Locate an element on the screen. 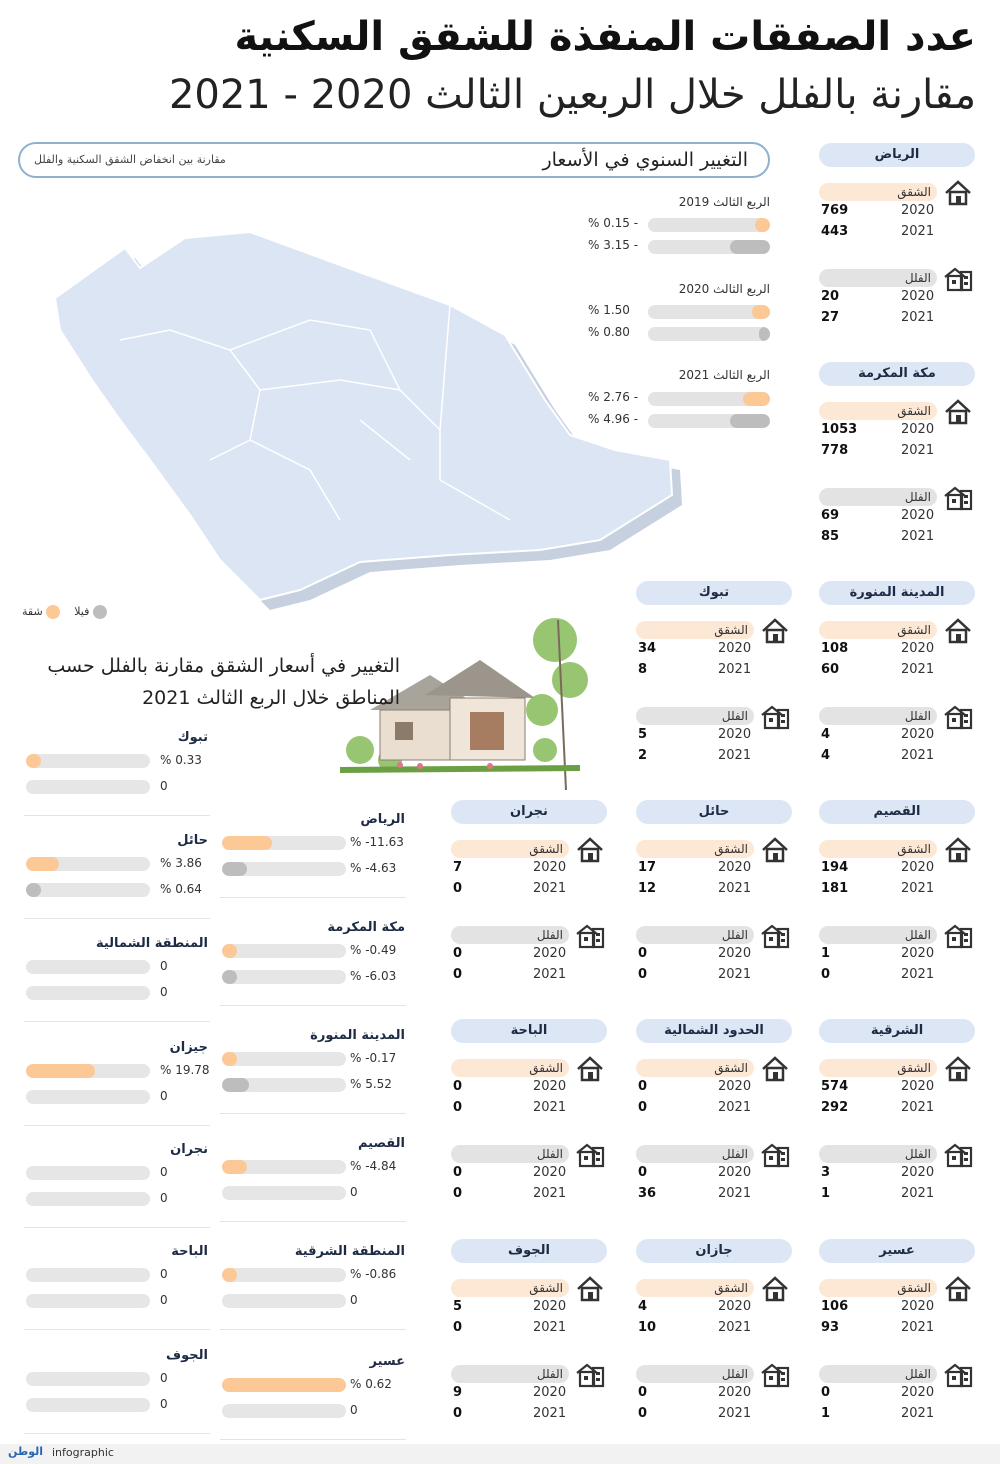 The image size is (1000, 1464). villa-row-2020: 2020 0 is located at coordinates (510, 1173).